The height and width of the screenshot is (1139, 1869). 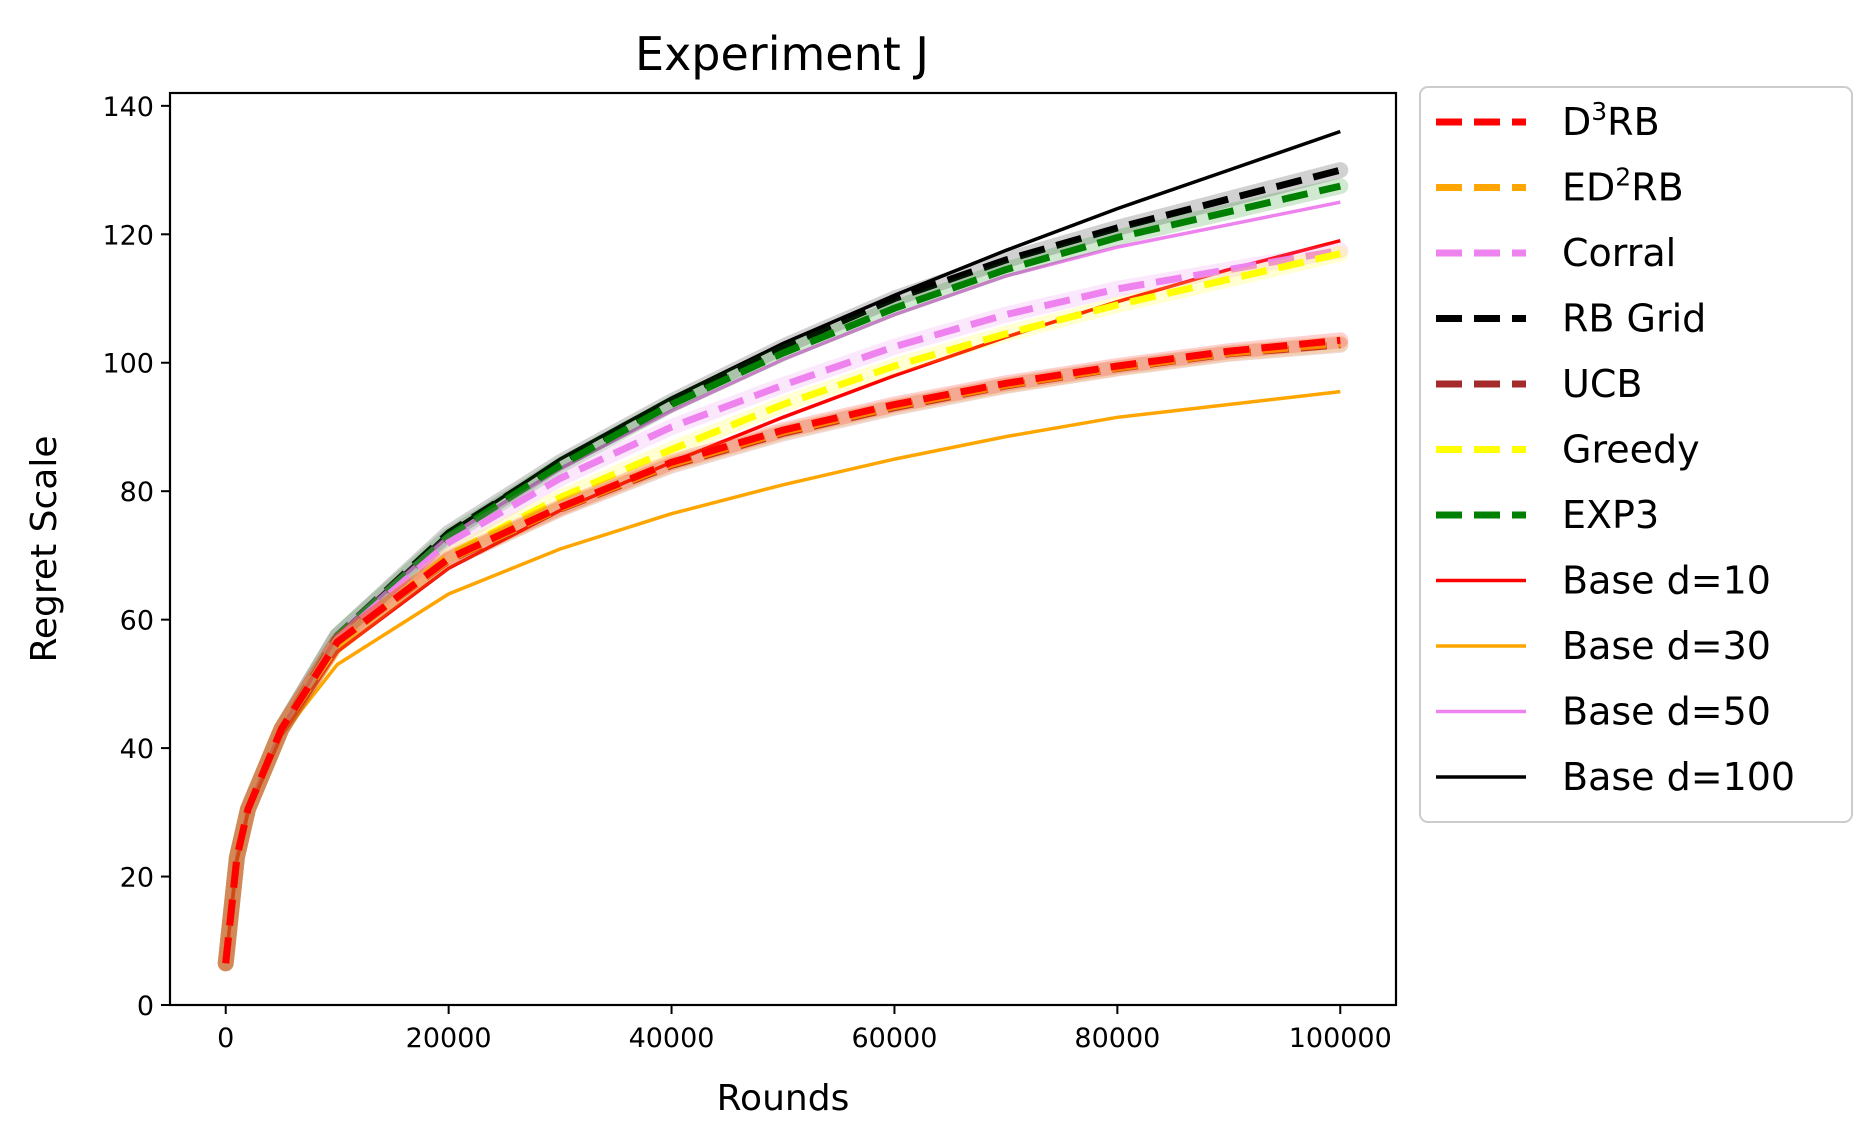 What do you see at coordinates (1588, 188) in the screenshot?
I see `legend-label-main: ED` at bounding box center [1588, 188].